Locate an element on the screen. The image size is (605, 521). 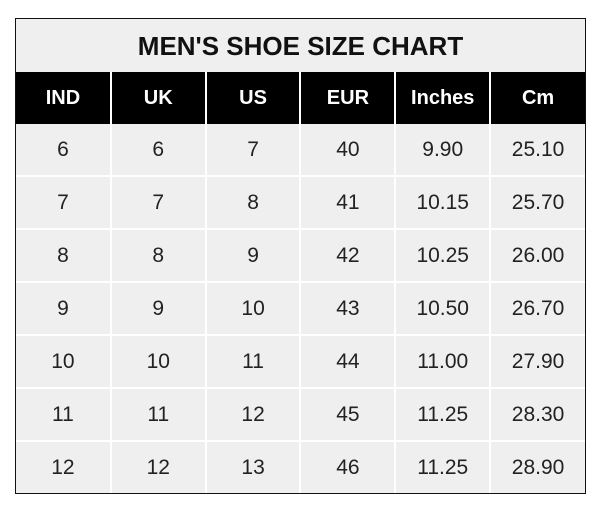
cell-cm: 27.90 is located at coordinates (537, 361).